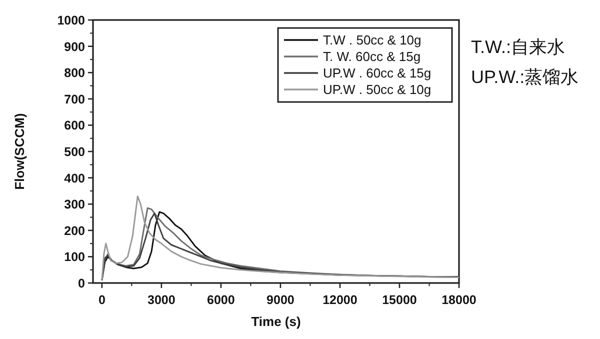 Image resolution: width=600 pixels, height=339 pixels. Describe the element at coordinates (75, 152) in the screenshot. I see `y-tick-label: 500` at that location.